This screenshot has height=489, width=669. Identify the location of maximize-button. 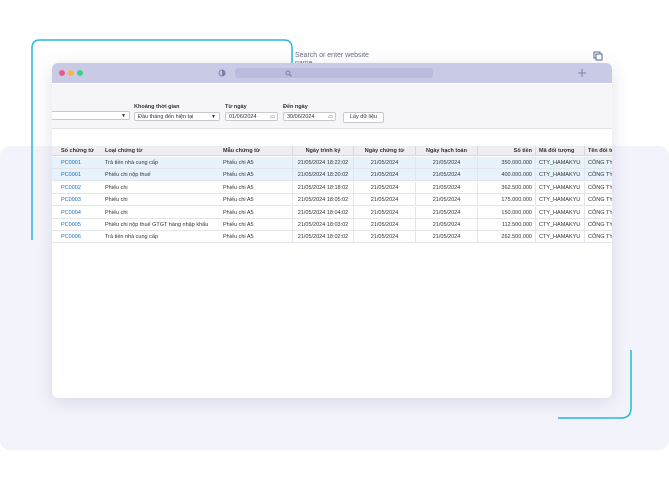
(80, 73).